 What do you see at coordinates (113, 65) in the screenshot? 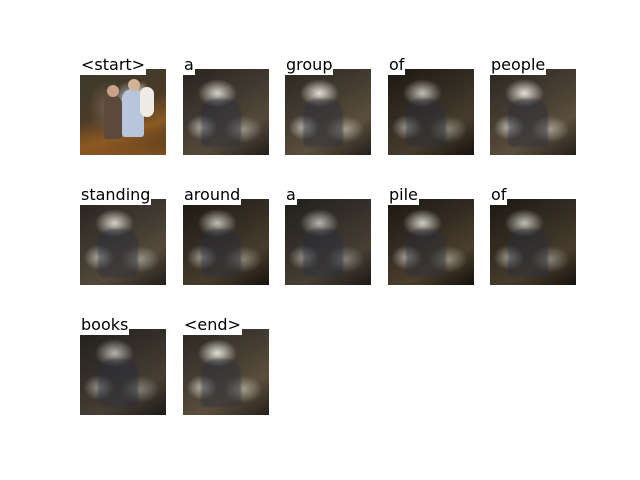
I see `token-label: <start>` at bounding box center [113, 65].